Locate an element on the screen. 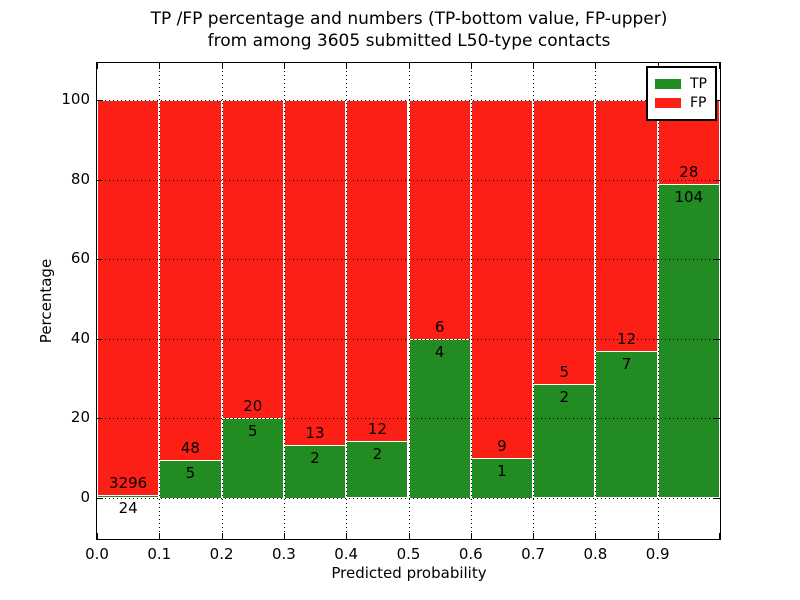 The width and height of the screenshot is (800, 600). x-axis-label: Predicted probability is located at coordinates (409, 573).